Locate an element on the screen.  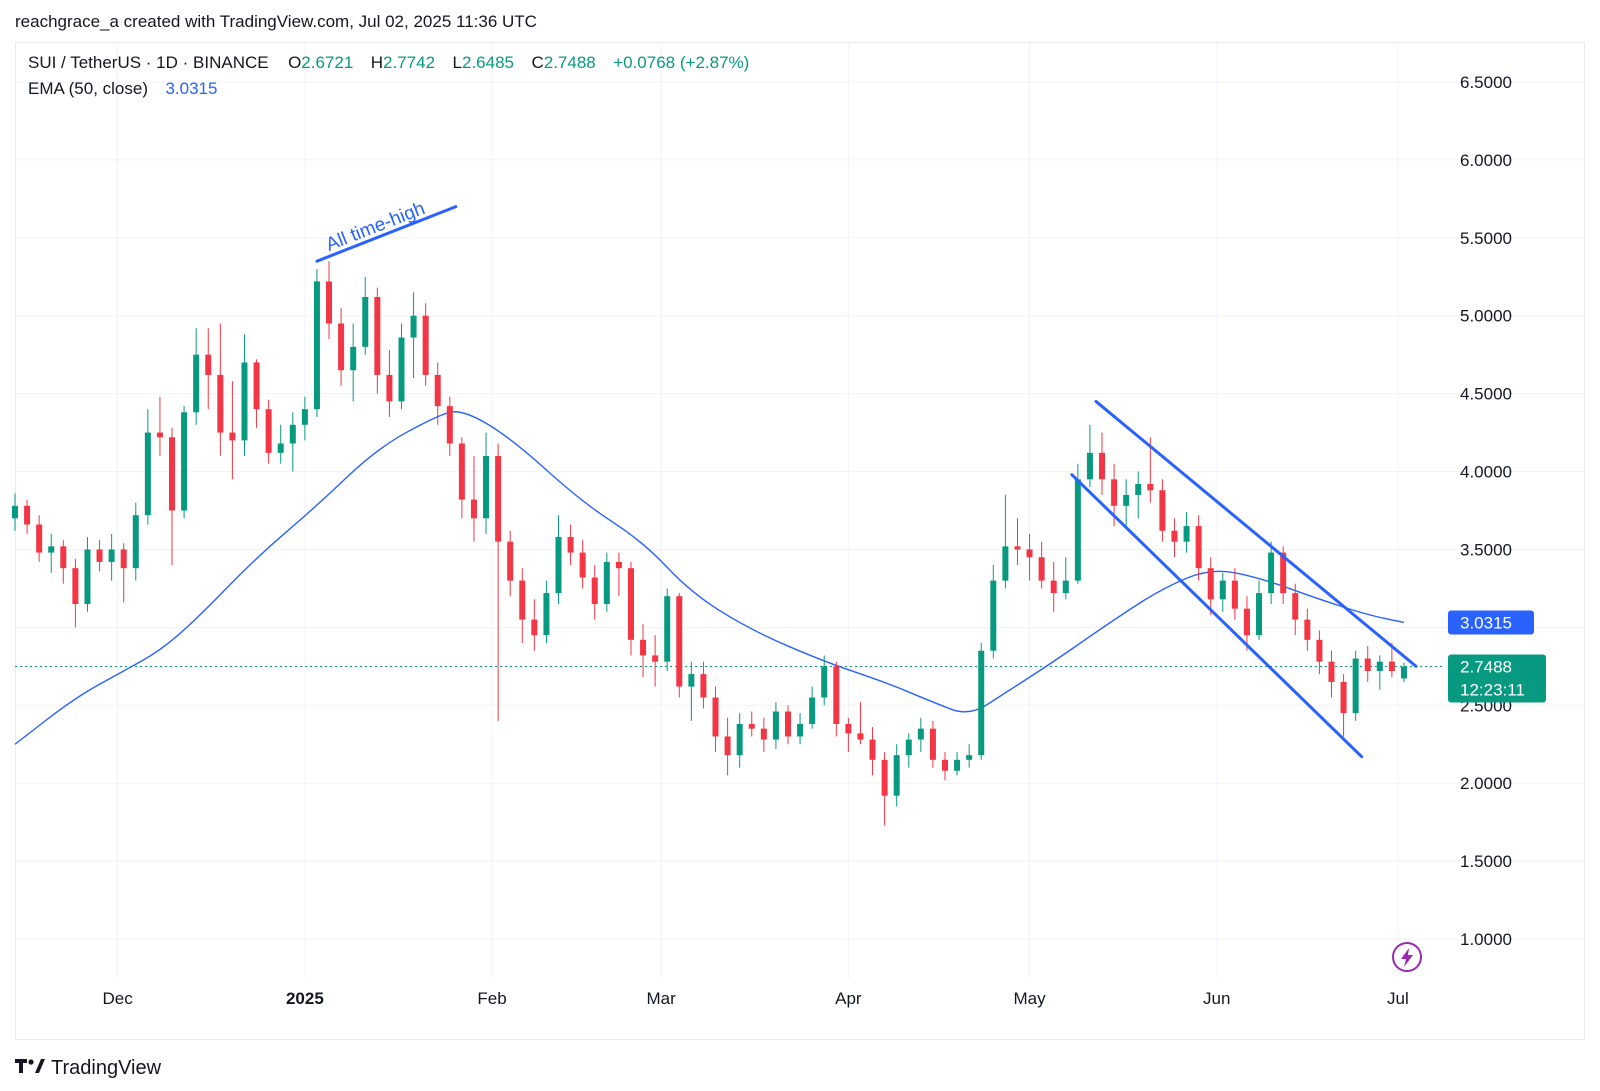
symbol-name: SUI / TetherUS · 1D · BINANCE is located at coordinates (148, 62).